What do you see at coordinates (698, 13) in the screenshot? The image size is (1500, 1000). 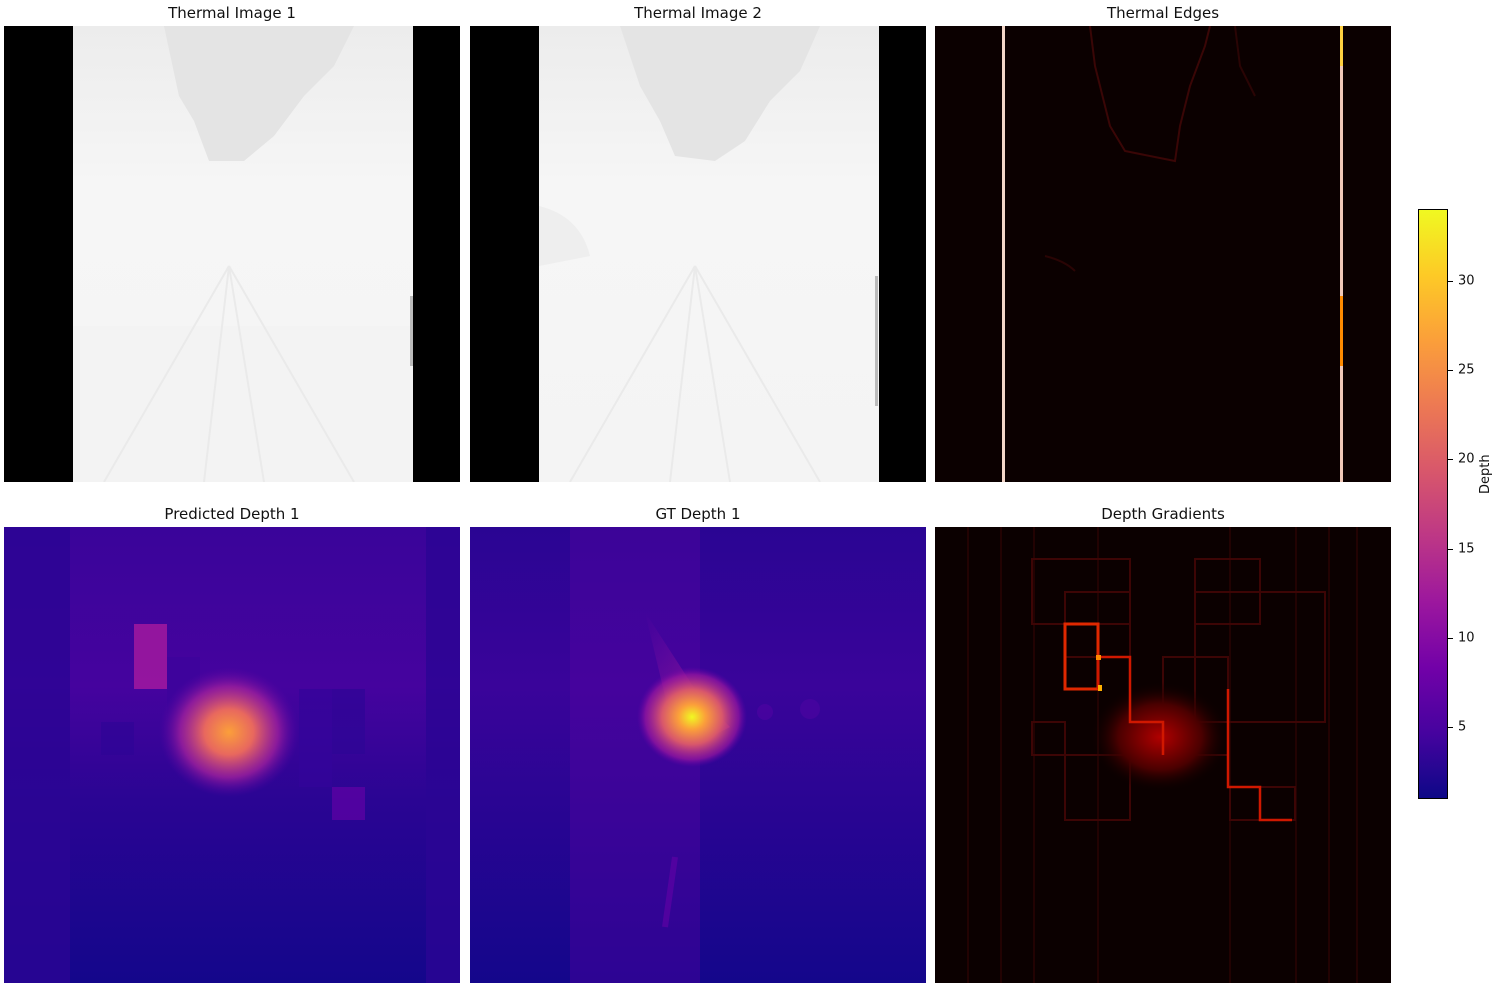 I see `panel-title-thermal-image-2: Thermal Image 2` at bounding box center [698, 13].